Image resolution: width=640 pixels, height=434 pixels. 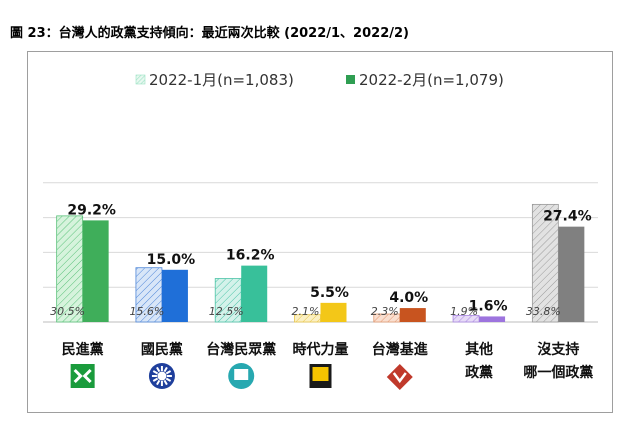 I want to click on data-label-curr: 29.2%, so click(x=91, y=210).